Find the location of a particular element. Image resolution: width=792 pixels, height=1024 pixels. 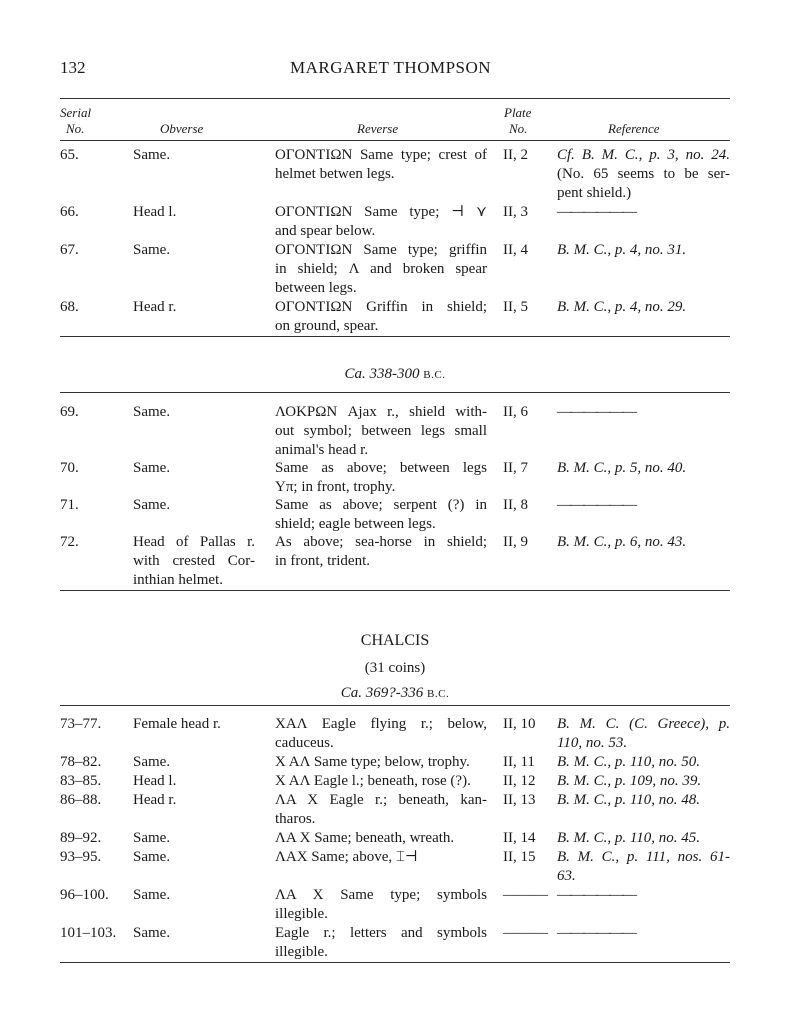

reference-line: B. M. C. (C. Greece), p. is located at coordinates (643, 724).